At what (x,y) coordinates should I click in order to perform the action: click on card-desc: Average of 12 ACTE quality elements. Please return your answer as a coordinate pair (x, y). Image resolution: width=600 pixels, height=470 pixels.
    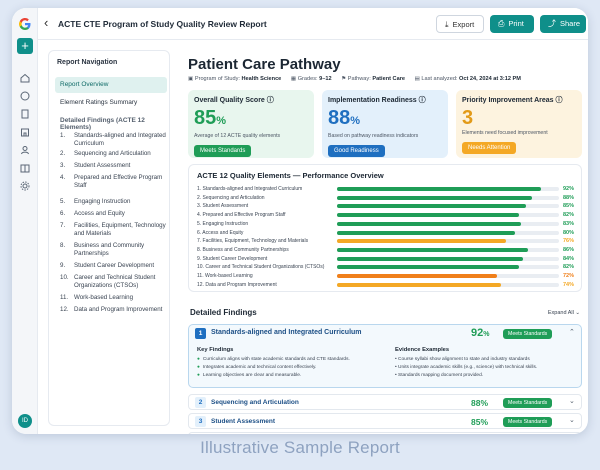
    Looking at the image, I should click on (237, 136).